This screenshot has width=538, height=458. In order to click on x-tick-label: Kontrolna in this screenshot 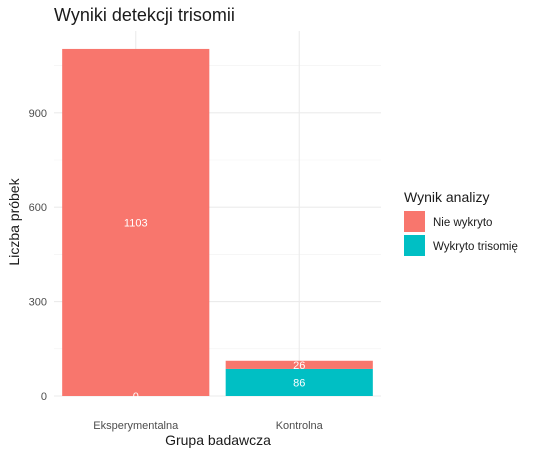, I will do `click(300, 426)`.